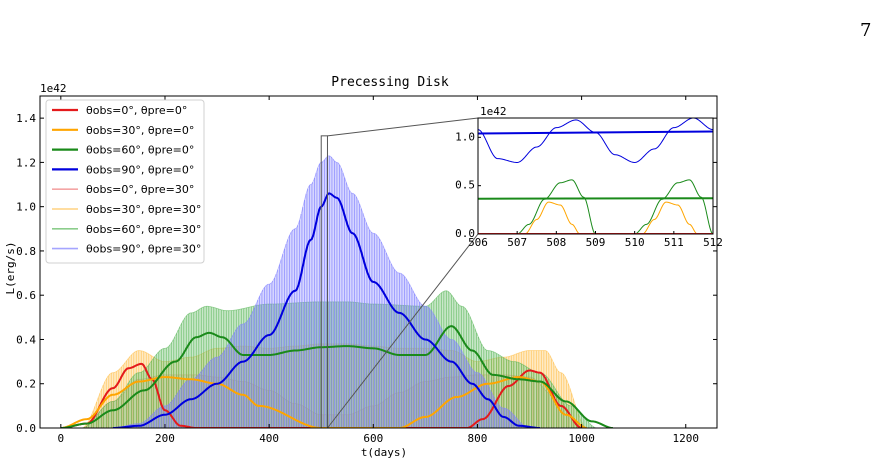 This screenshot has height=465, width=885. Describe the element at coordinates (61, 438) in the screenshot. I see `x-tick-label: 0` at that location.